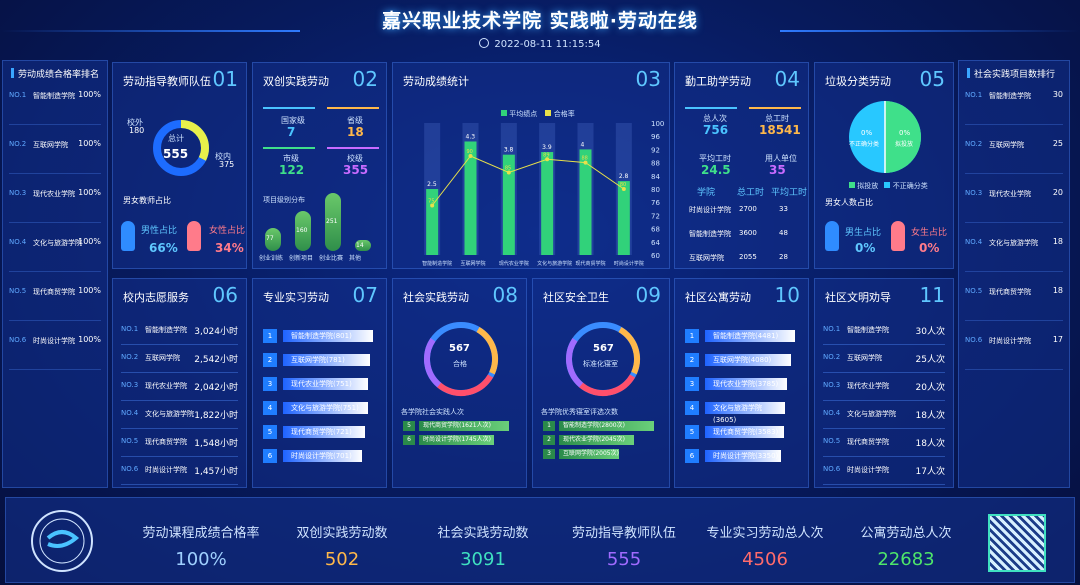  I want to click on pie-legend: 拟投放 不正确分类, so click(888, 186).